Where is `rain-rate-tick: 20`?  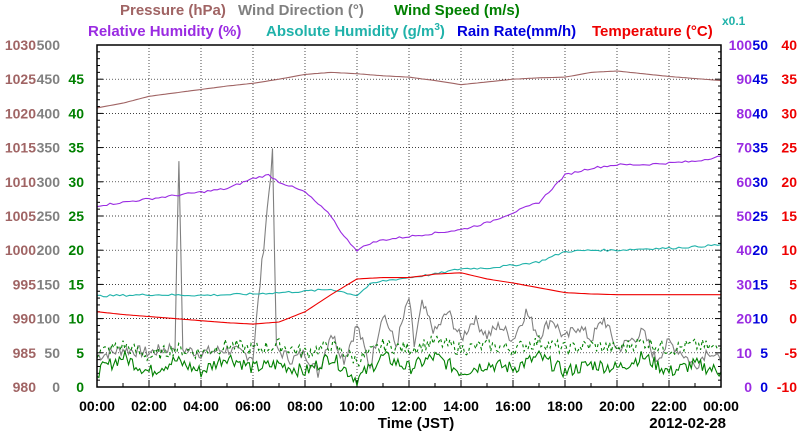
rain-rate-tick: 20 is located at coordinates (760, 250).